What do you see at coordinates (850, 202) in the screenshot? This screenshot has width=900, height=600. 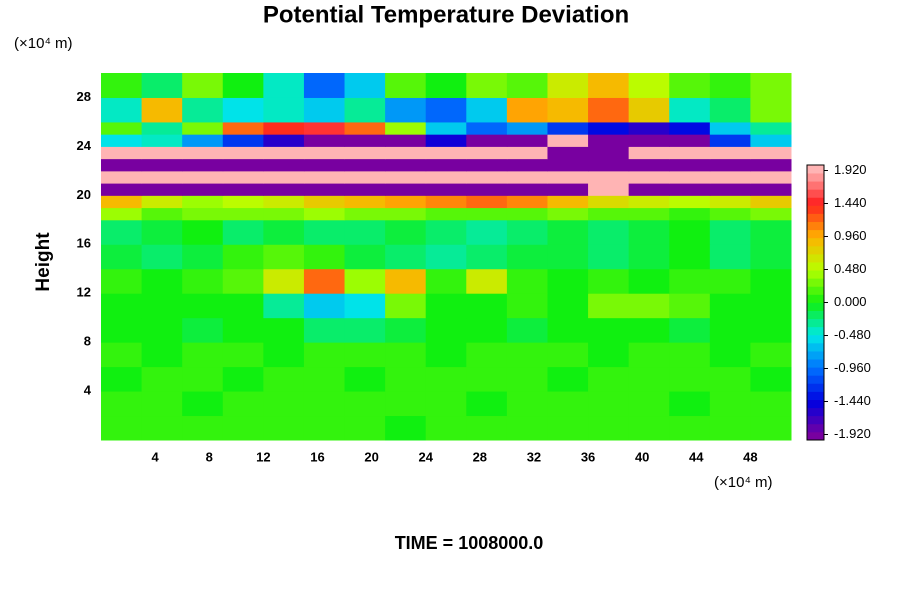 I see `colorbar-label: 1.440` at bounding box center [850, 202].